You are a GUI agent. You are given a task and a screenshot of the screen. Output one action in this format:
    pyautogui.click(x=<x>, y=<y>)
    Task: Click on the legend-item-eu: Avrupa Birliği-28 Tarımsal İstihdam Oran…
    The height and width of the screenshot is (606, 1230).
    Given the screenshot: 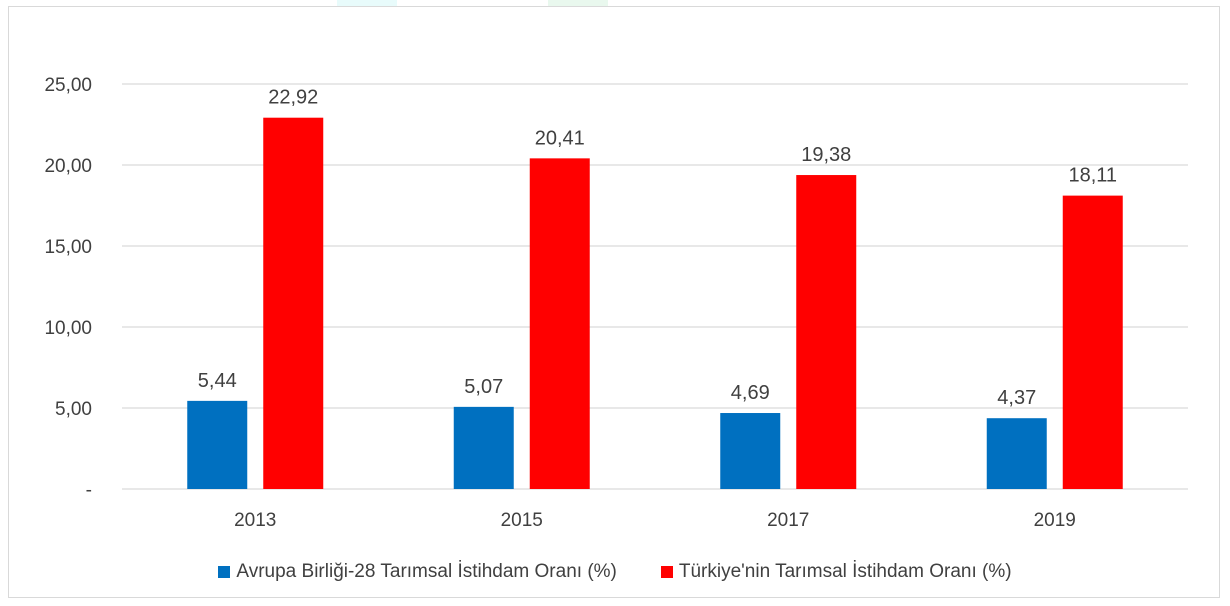 What is the action you would take?
    pyautogui.click(x=417, y=572)
    